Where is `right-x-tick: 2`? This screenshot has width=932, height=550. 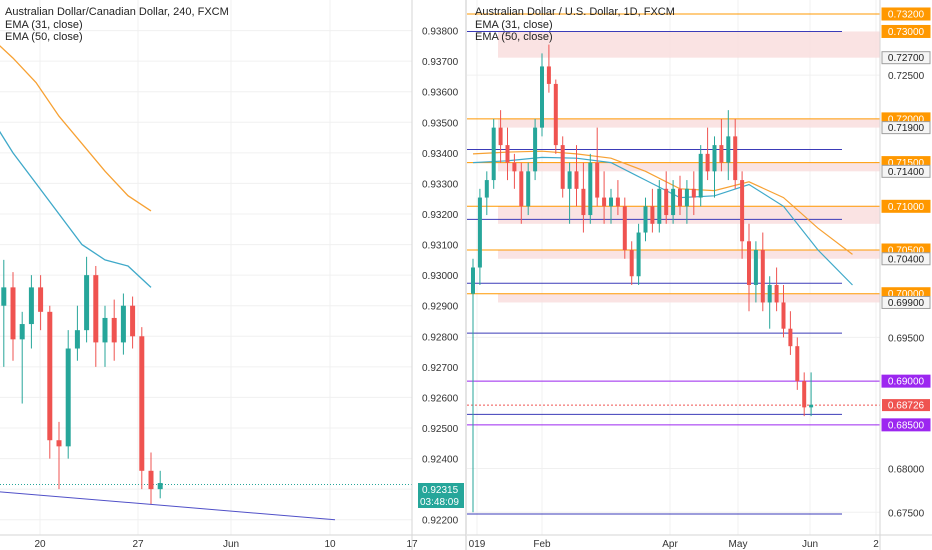 right-x-tick: 2 is located at coordinates (876, 544).